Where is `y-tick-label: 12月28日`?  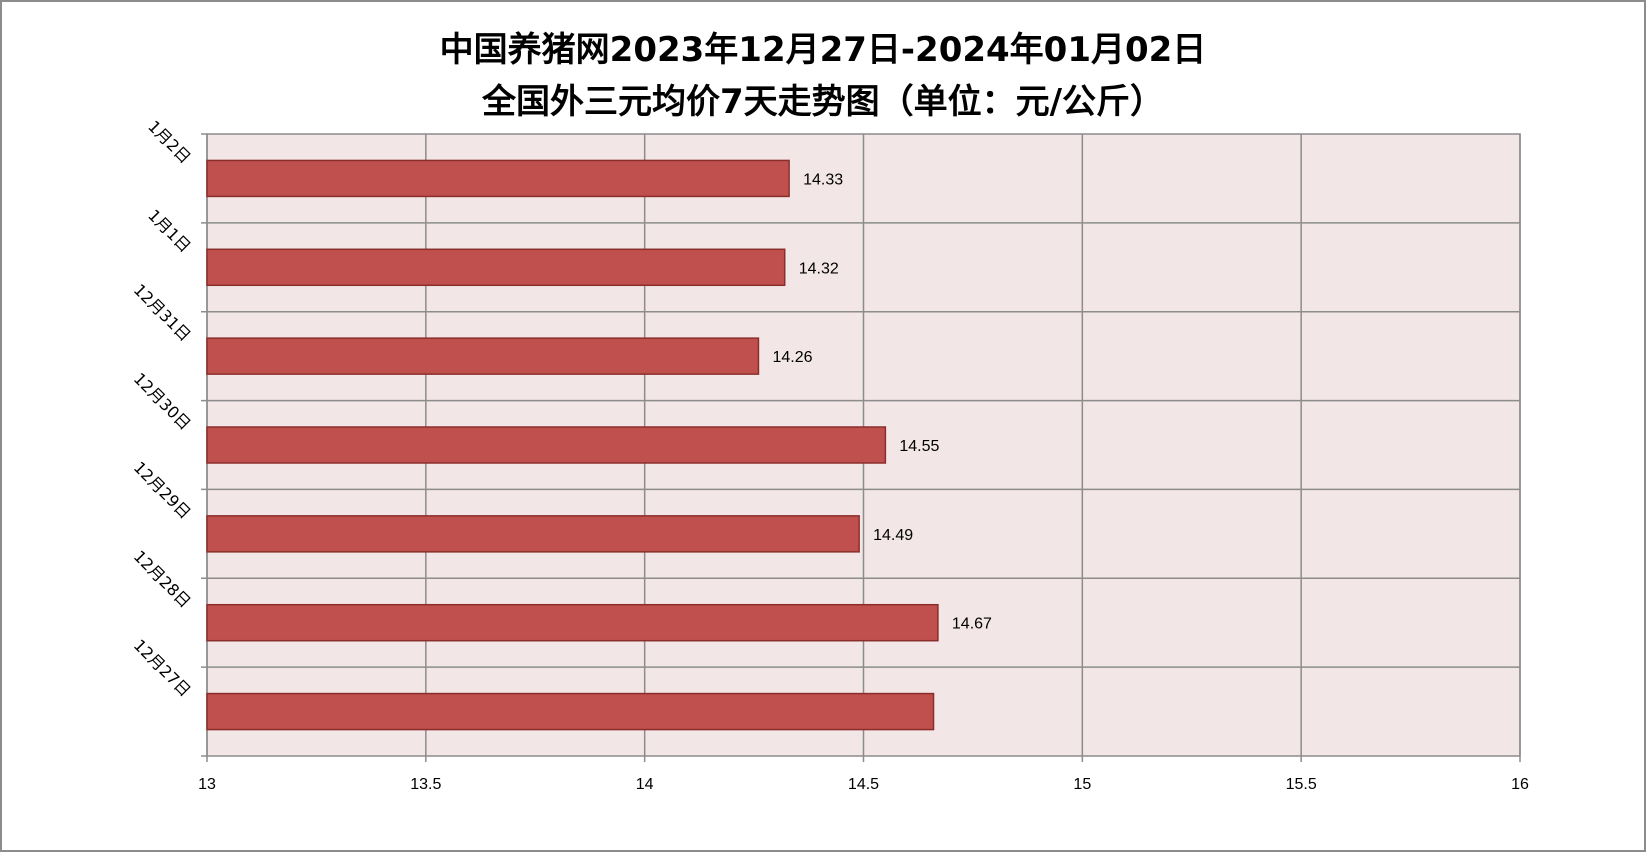 y-tick-label: 12月28日 is located at coordinates (162, 579).